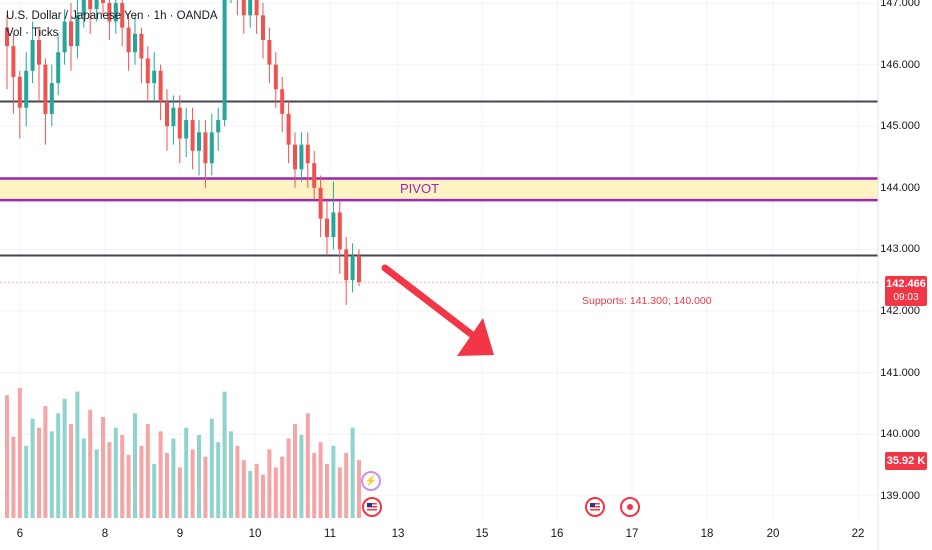  What do you see at coordinates (632, 534) in the screenshot?
I see `time-axis-label: 17` at bounding box center [632, 534].